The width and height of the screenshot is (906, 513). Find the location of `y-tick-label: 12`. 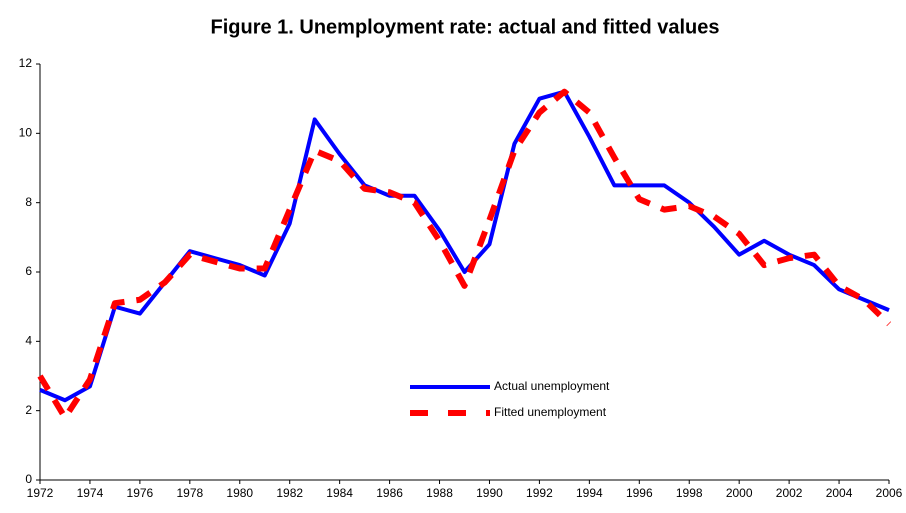

y-tick-label: 12 is located at coordinates (26, 63).